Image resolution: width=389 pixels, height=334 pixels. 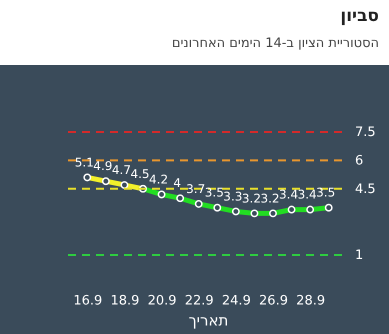 What do you see at coordinates (365, 189) in the screenshot?
I see `ref-line-label: 4.5` at bounding box center [365, 189].